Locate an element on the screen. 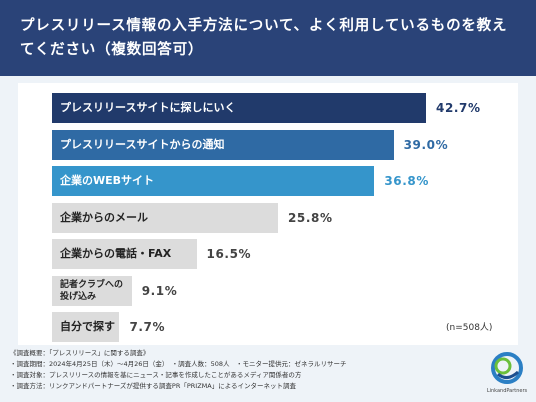 Image resolution: width=536 pixels, height=402 pixels. bar-value-label: 42.7% is located at coordinates (458, 108).